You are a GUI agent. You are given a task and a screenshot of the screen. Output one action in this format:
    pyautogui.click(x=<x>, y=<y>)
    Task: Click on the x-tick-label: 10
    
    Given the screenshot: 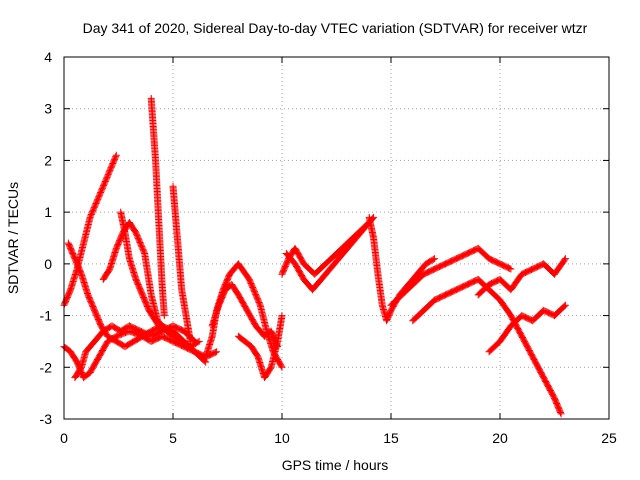 What is the action you would take?
    pyautogui.click(x=282, y=438)
    